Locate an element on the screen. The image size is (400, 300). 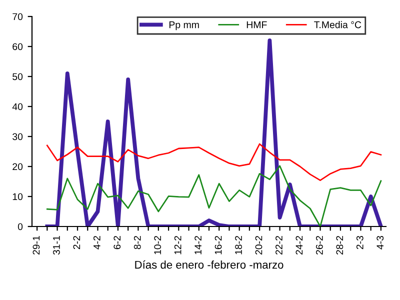
x-tick-label: 18-2 is located at coordinates (238, 245).